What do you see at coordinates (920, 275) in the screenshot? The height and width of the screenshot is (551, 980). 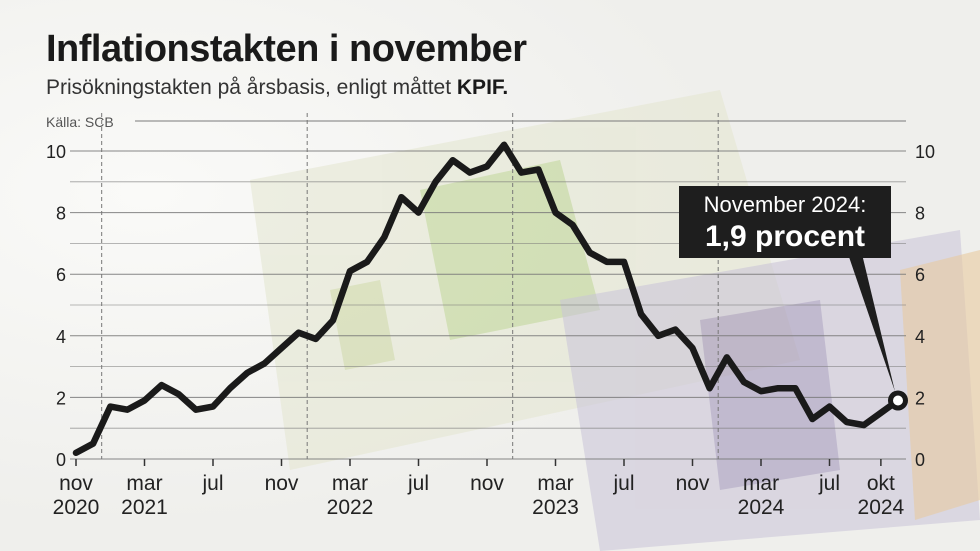 I see `y-tick-label-right: 6` at bounding box center [920, 275].